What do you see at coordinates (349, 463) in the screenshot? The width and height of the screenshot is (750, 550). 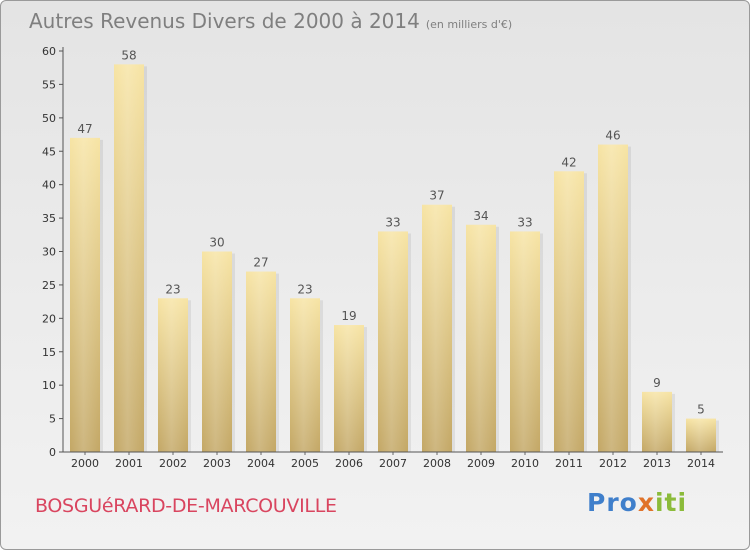 I see `x-tick-label-2006: 2006` at bounding box center [349, 463].